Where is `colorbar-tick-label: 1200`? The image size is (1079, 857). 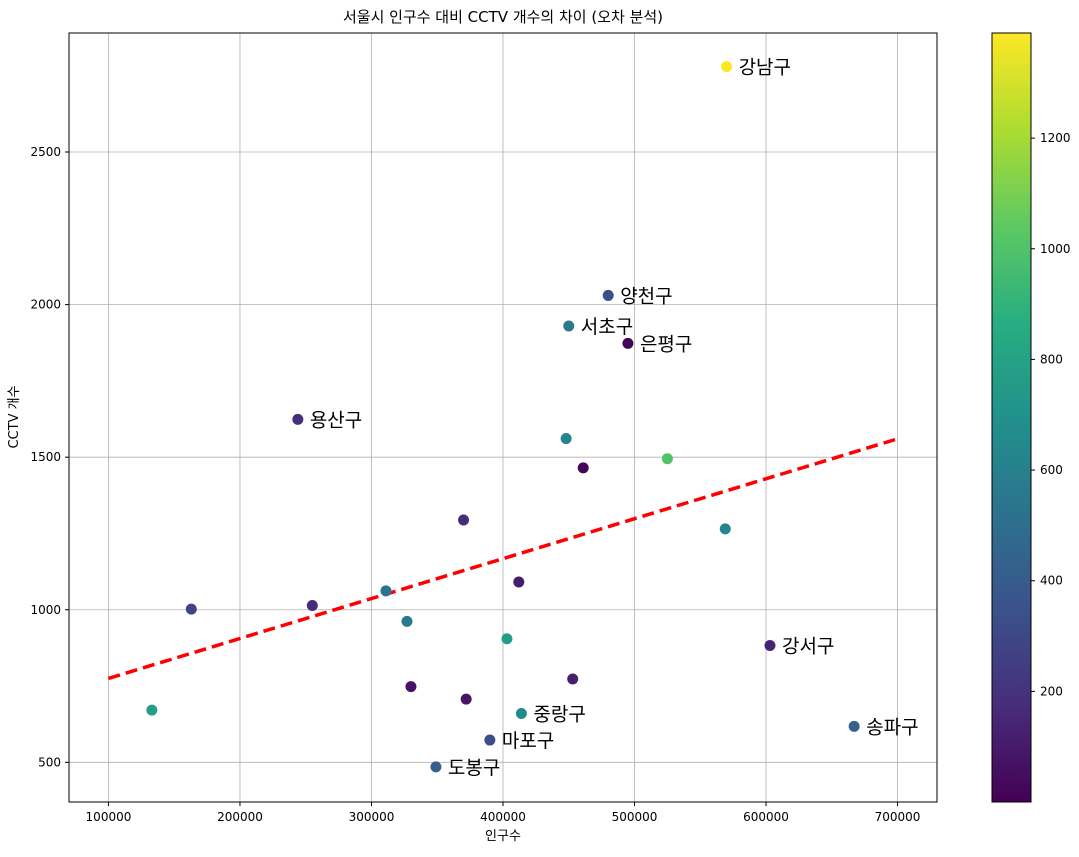
colorbar-tick-label: 1200 is located at coordinates (1055, 138).